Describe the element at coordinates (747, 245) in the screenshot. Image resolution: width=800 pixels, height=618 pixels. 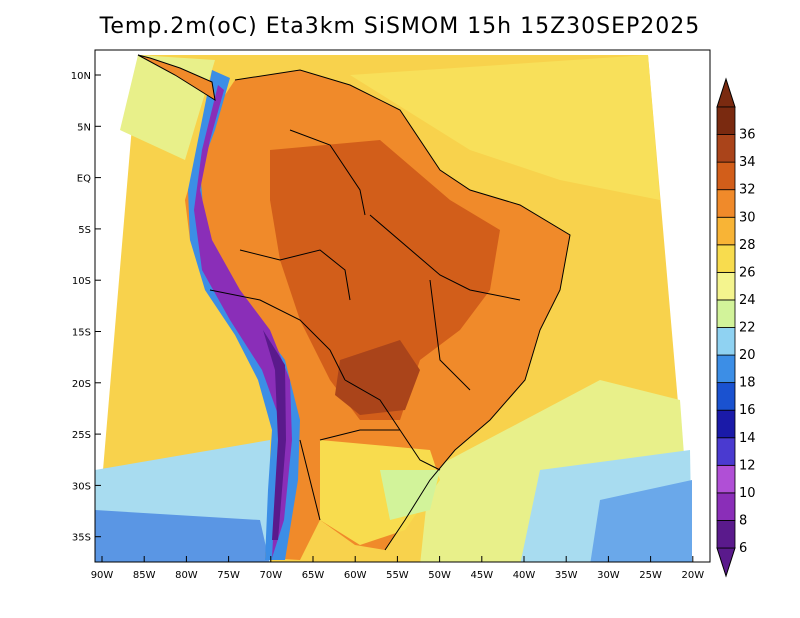
I see `colorbar-label: 28` at that location.